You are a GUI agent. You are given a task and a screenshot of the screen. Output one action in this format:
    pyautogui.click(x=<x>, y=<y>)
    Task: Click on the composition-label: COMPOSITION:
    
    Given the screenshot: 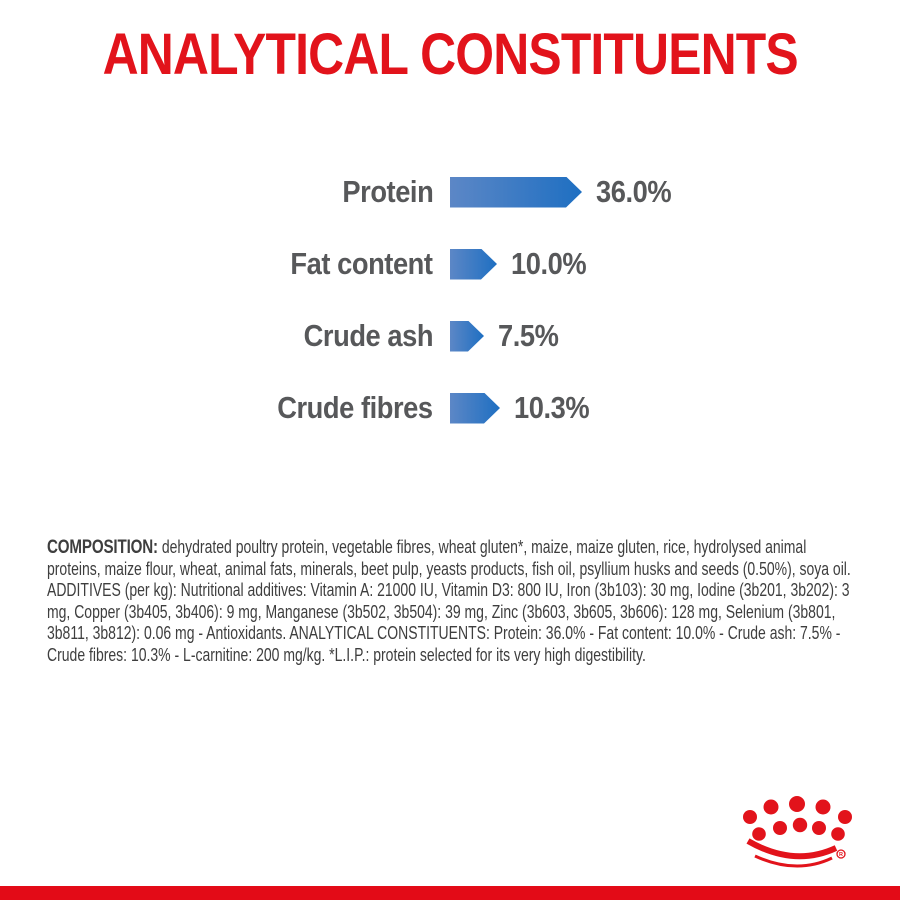 What is the action you would take?
    pyautogui.click(x=102, y=547)
    